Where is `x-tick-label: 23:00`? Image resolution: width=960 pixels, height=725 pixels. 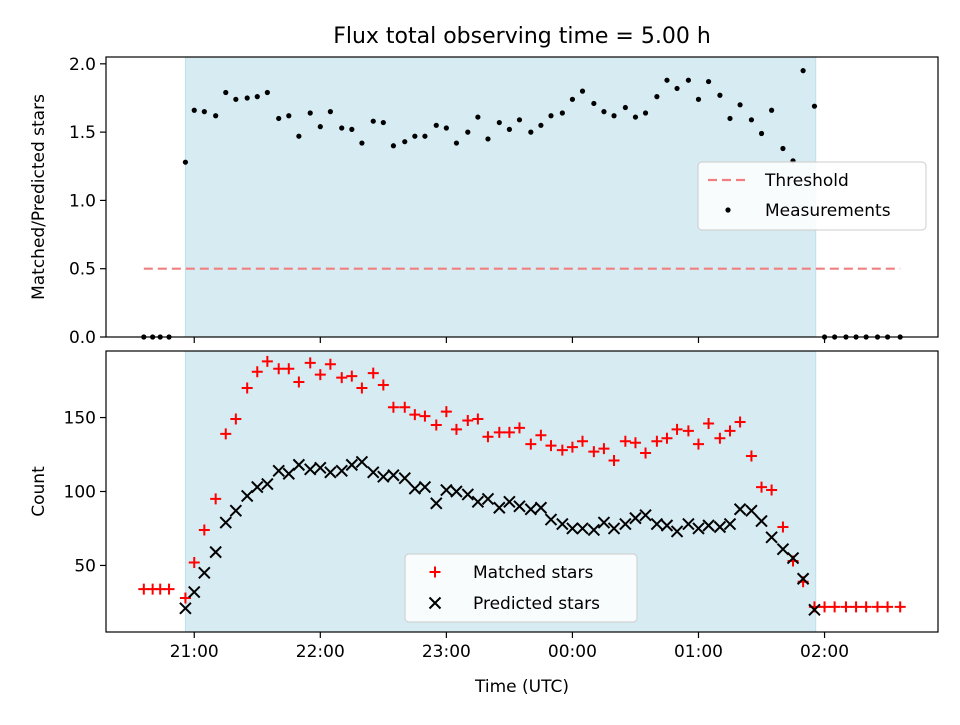 x-tick-label: 23:00 is located at coordinates (446, 652).